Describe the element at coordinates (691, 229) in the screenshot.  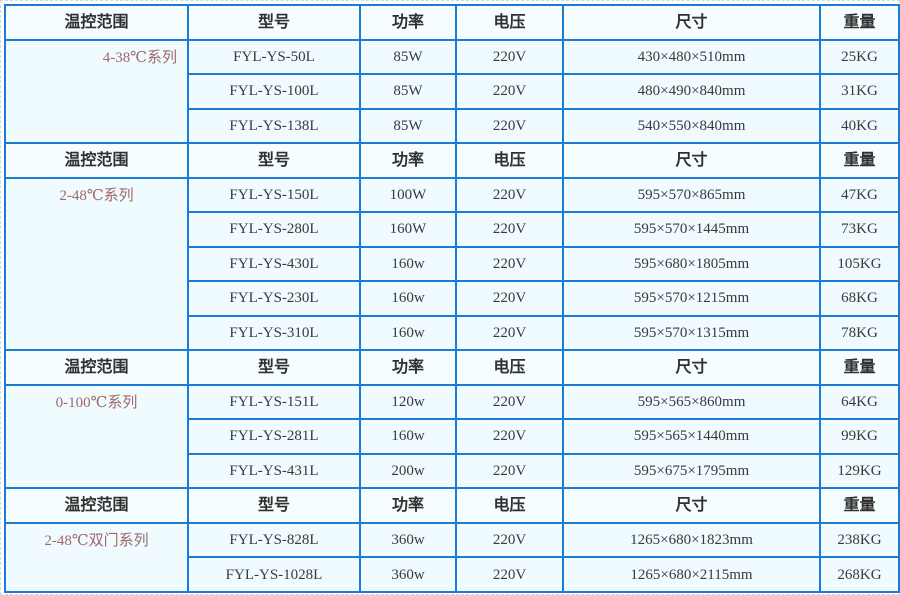
I see `size-cell: 595×570×1445mm` at that location.